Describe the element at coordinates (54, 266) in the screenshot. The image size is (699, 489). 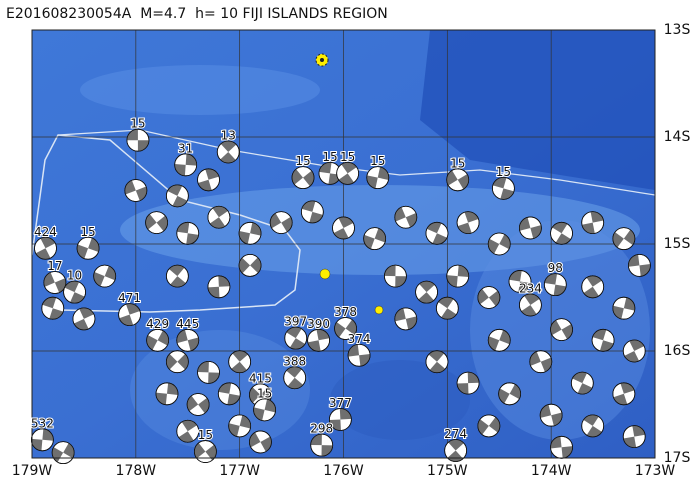
I see `depth-label: 17` at that location.